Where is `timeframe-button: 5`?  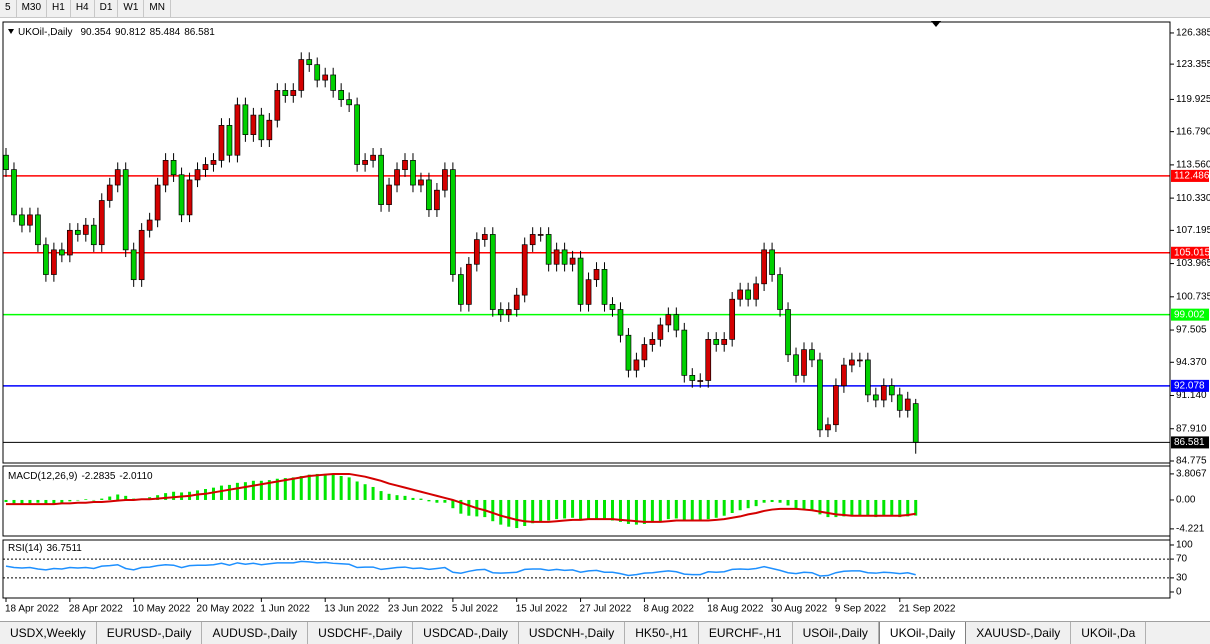
timeframe-button: 5 is located at coordinates (8, 8).